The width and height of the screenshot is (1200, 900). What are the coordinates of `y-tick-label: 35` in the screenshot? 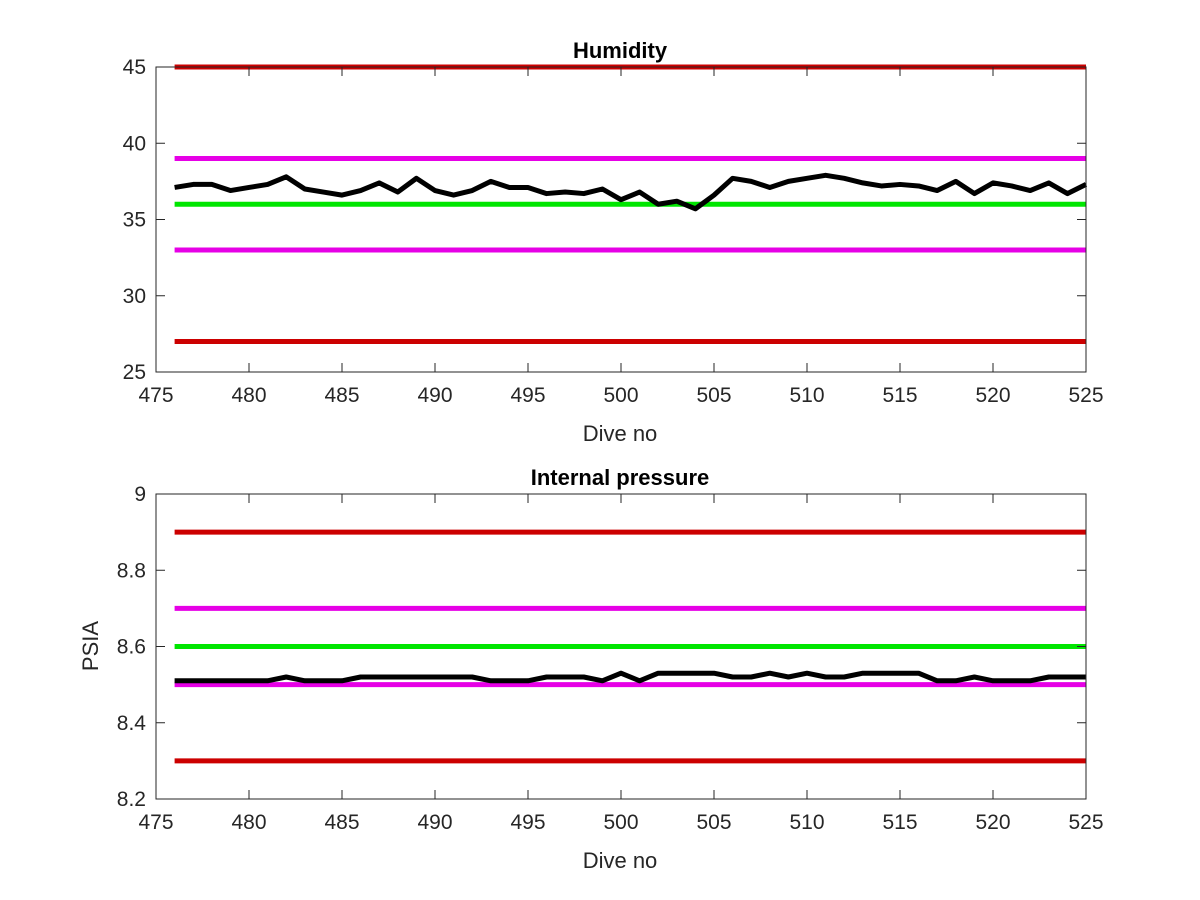 It's located at (134, 220).